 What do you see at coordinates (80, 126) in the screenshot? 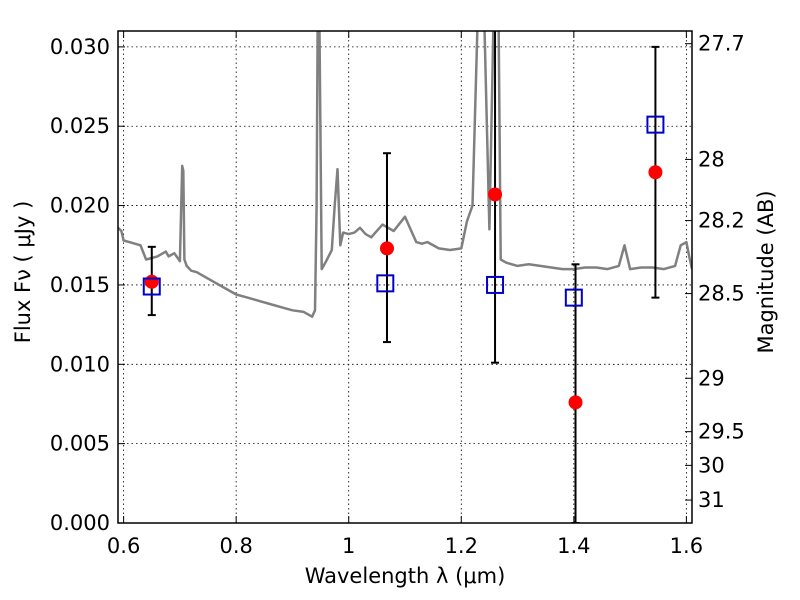
I see `y-tick-label: 0.025` at bounding box center [80, 126].